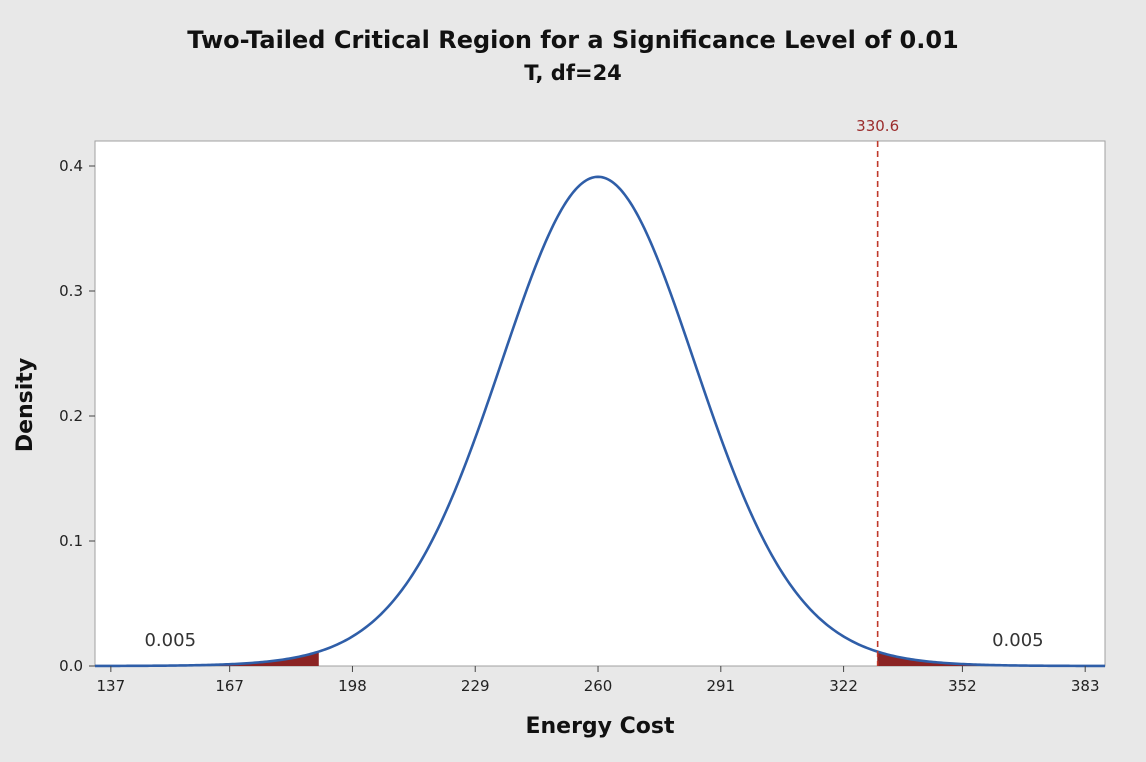  I want to click on y-tick-label: 0.4, so click(71, 166).